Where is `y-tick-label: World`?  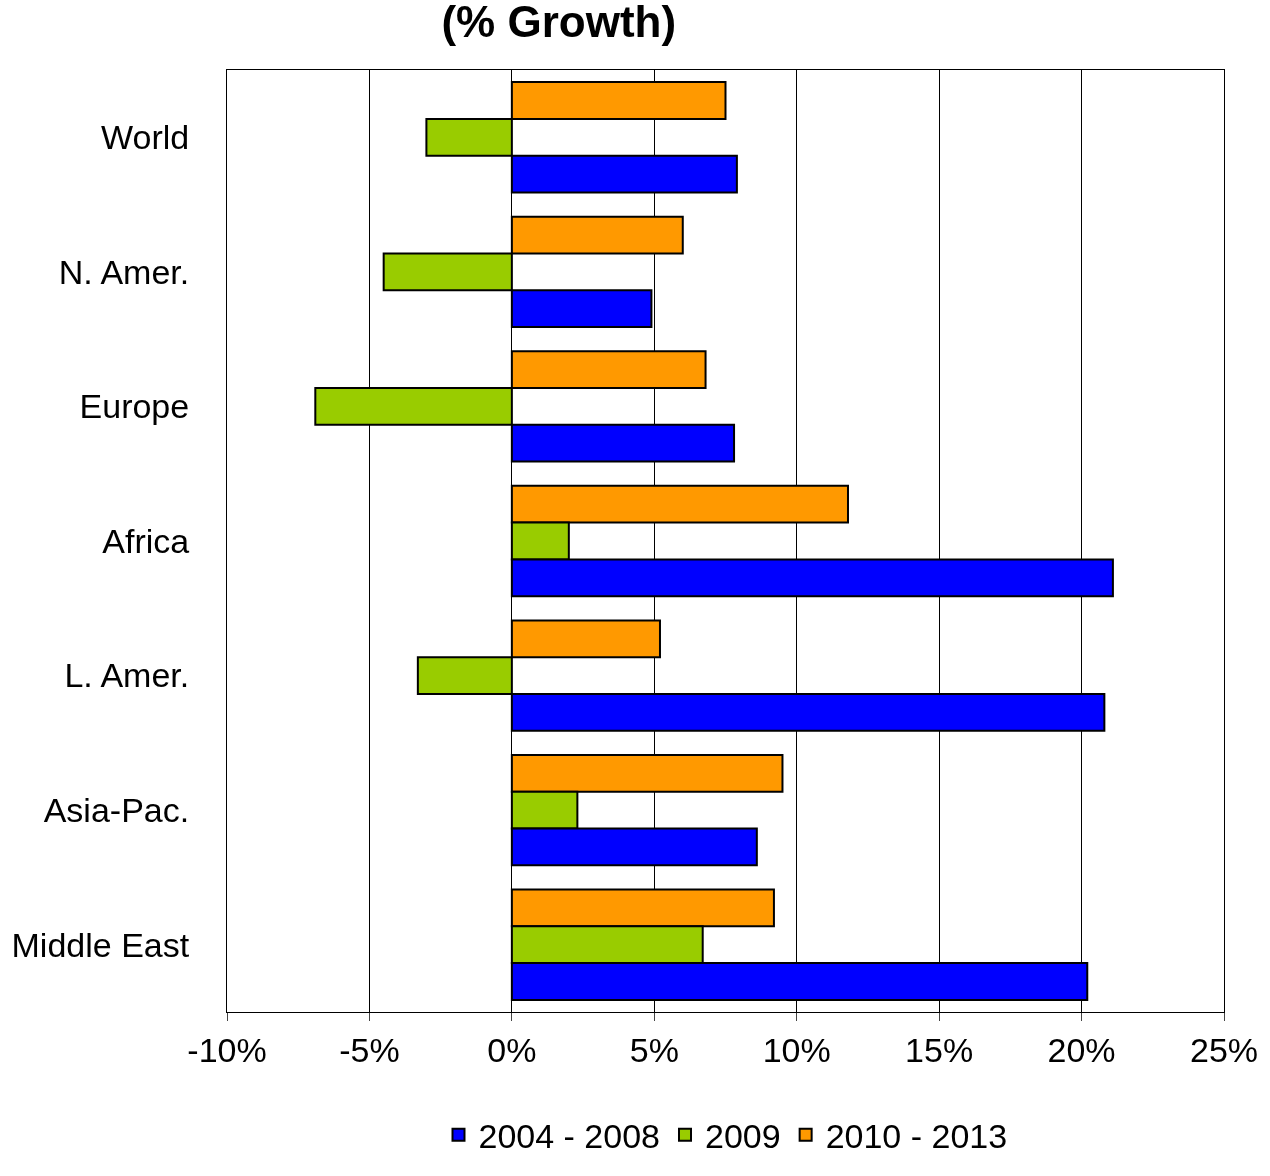 y-tick-label: World is located at coordinates (145, 137).